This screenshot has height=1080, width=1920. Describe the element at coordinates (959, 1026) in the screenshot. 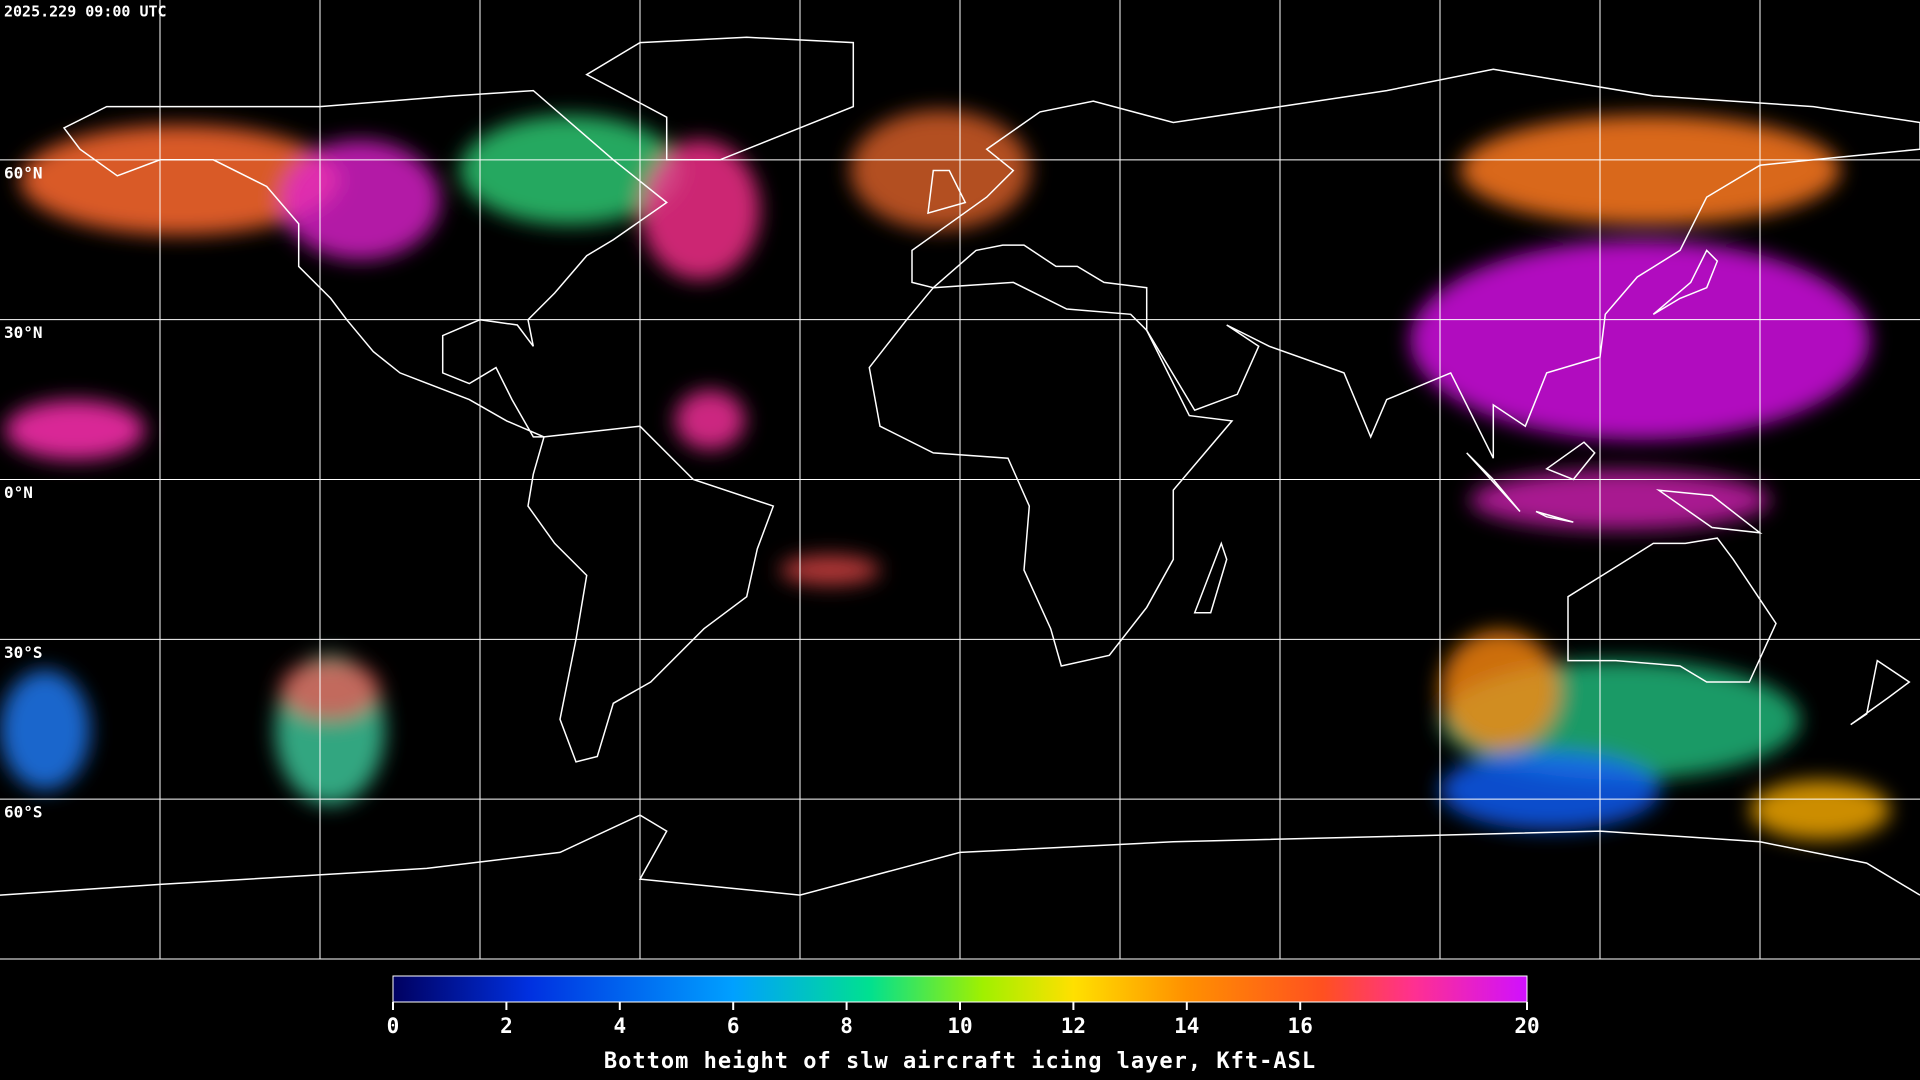

I see `colorbar-tick-label: 10` at that location.